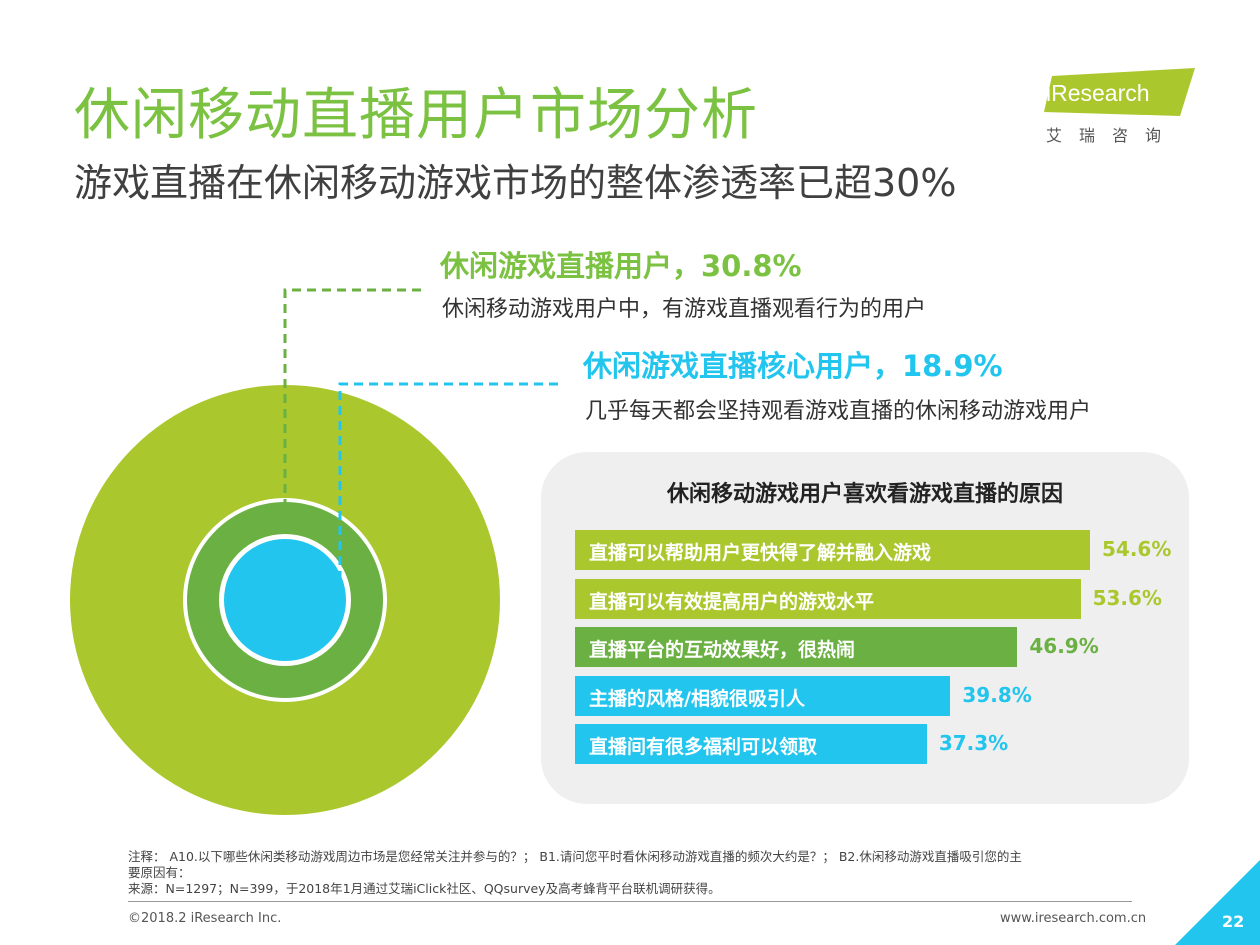  I want to click on website-url: www.iresearch.com.cn, so click(1073, 918).